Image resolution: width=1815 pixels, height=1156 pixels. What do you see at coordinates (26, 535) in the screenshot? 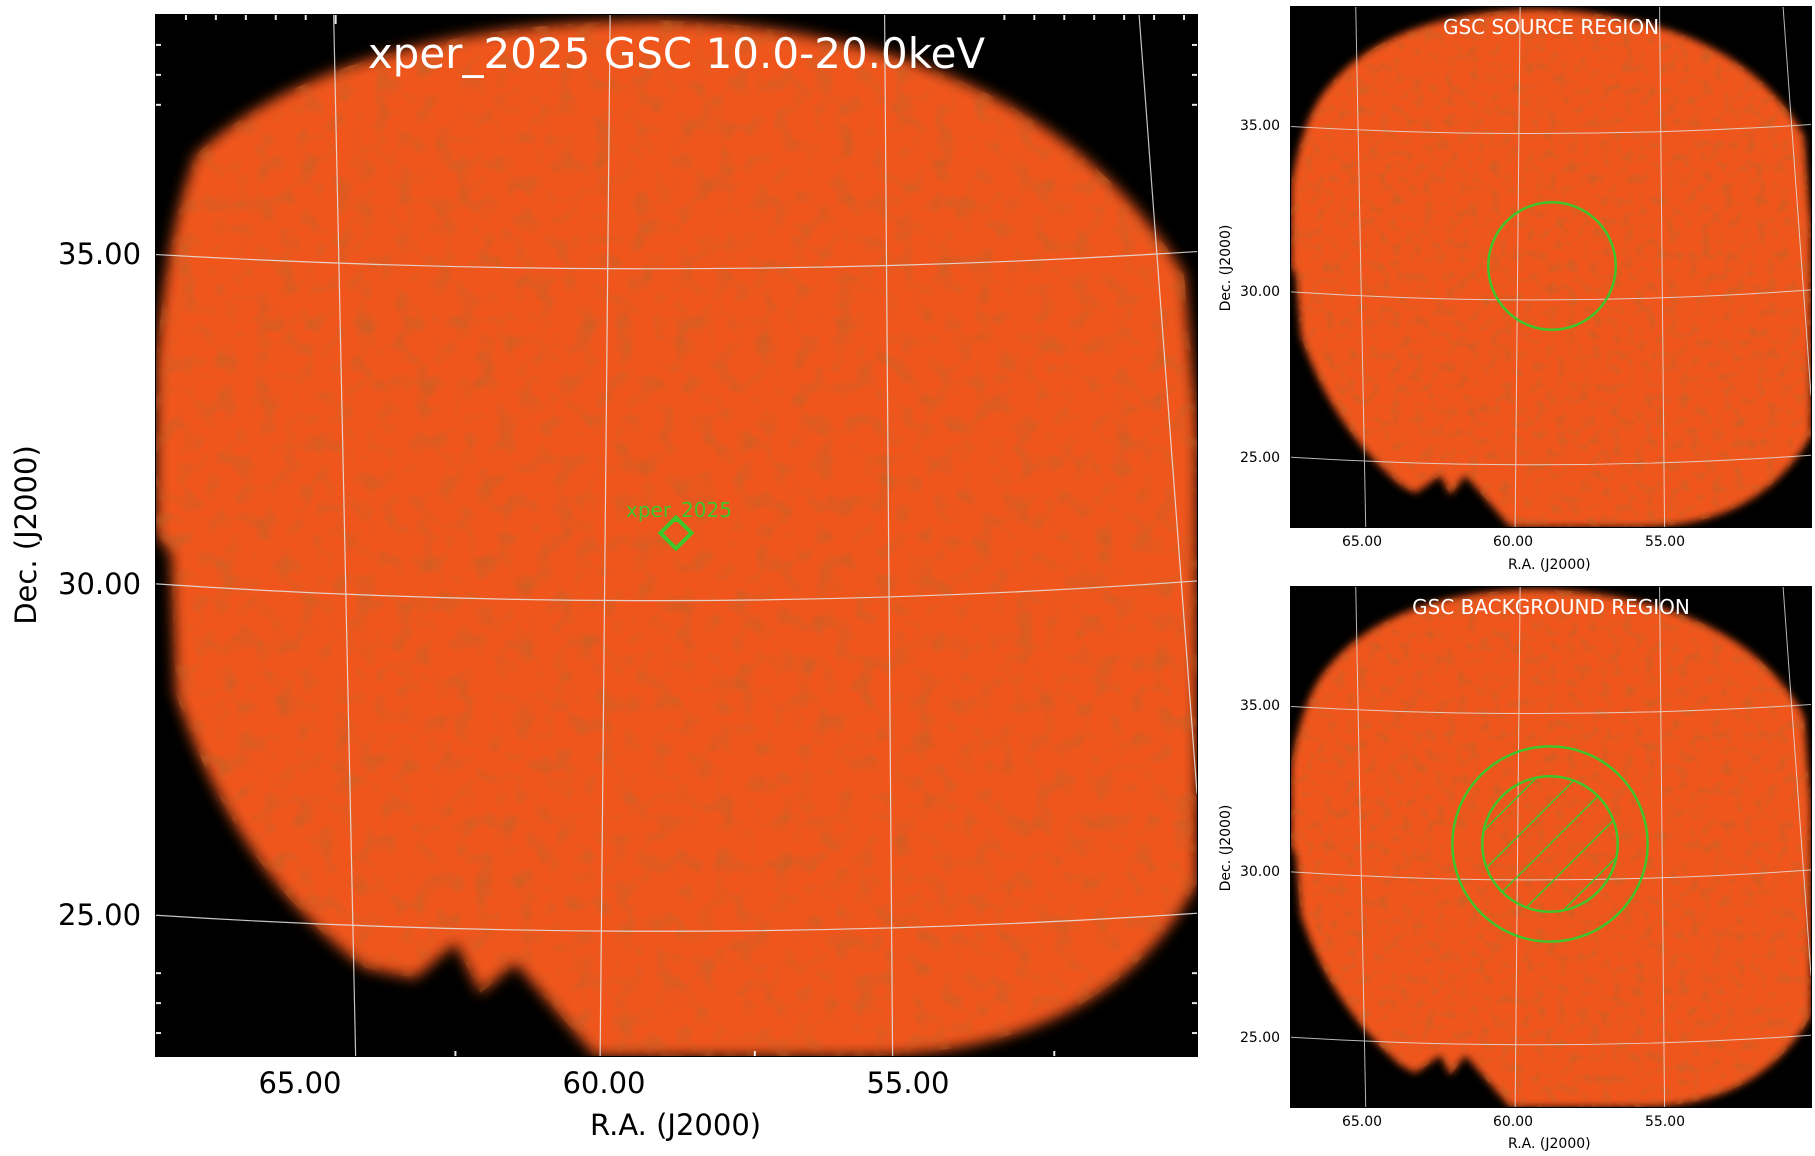
I see `main-y-axis-label: Dec. (J2000)` at bounding box center [26, 535].